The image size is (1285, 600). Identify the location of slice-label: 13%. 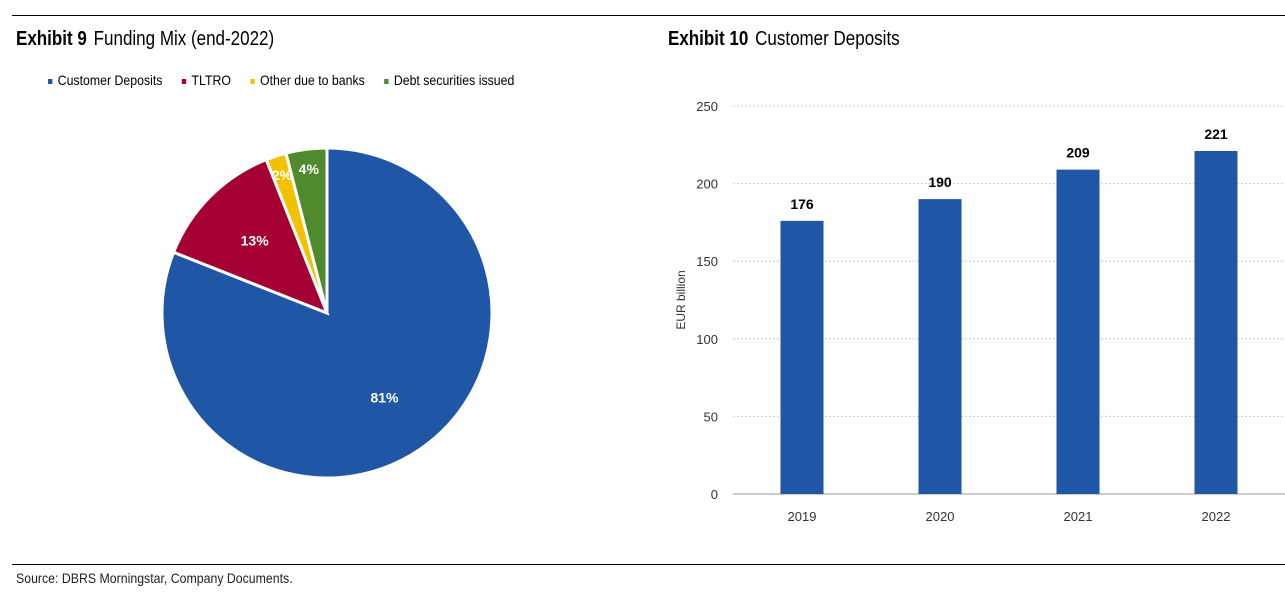
(255, 241).